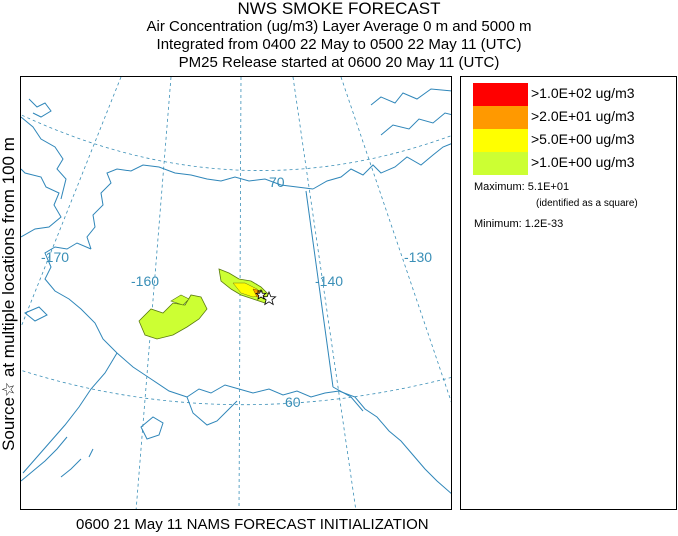 This screenshot has width=678, height=536. Describe the element at coordinates (410, 112) in the screenshot. I see `arctic-islands` at that location.